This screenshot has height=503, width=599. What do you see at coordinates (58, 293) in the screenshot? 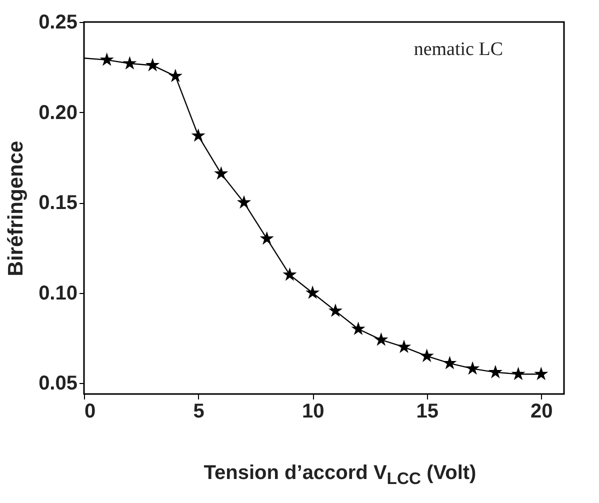
I see `y-tick-label: 0.10` at bounding box center [58, 293].